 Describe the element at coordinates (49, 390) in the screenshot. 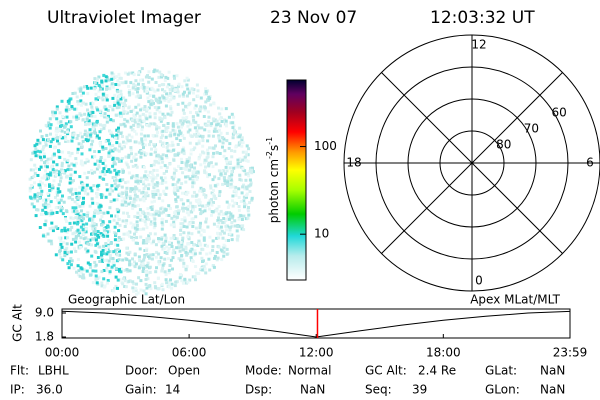

I see `info-value: 36.0` at that location.